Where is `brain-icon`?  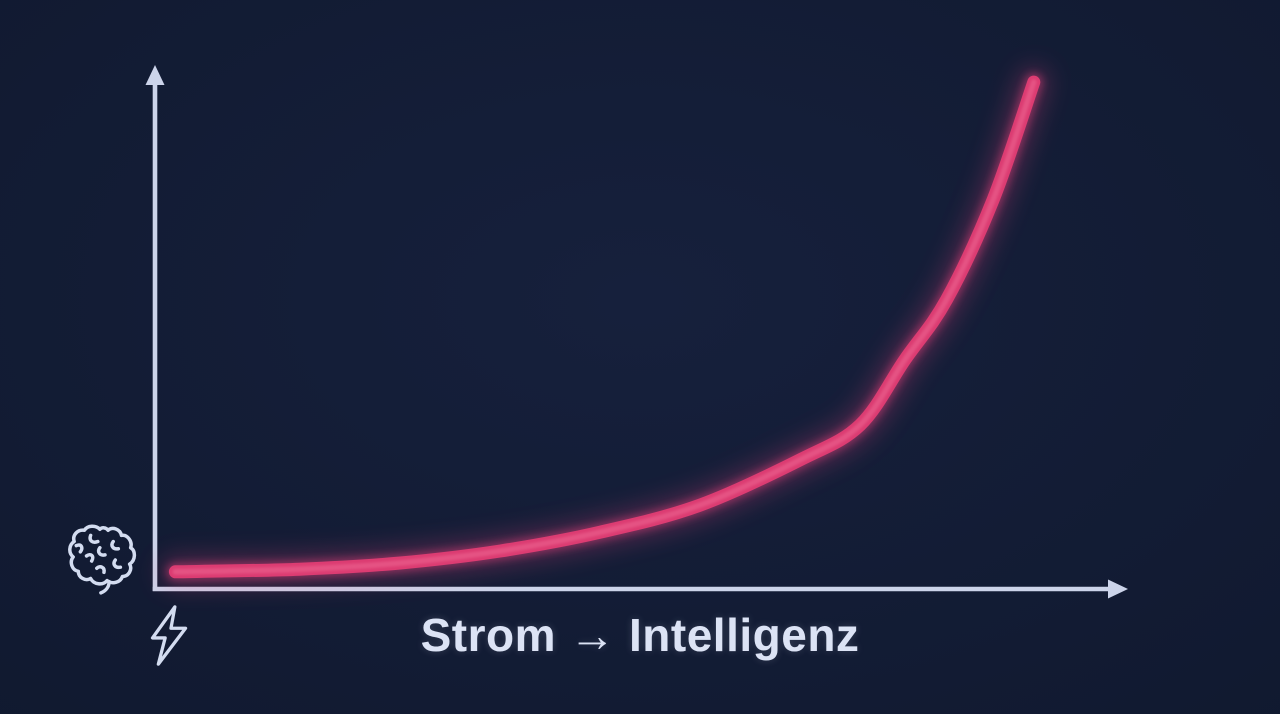
brain-icon is located at coordinates (105, 559).